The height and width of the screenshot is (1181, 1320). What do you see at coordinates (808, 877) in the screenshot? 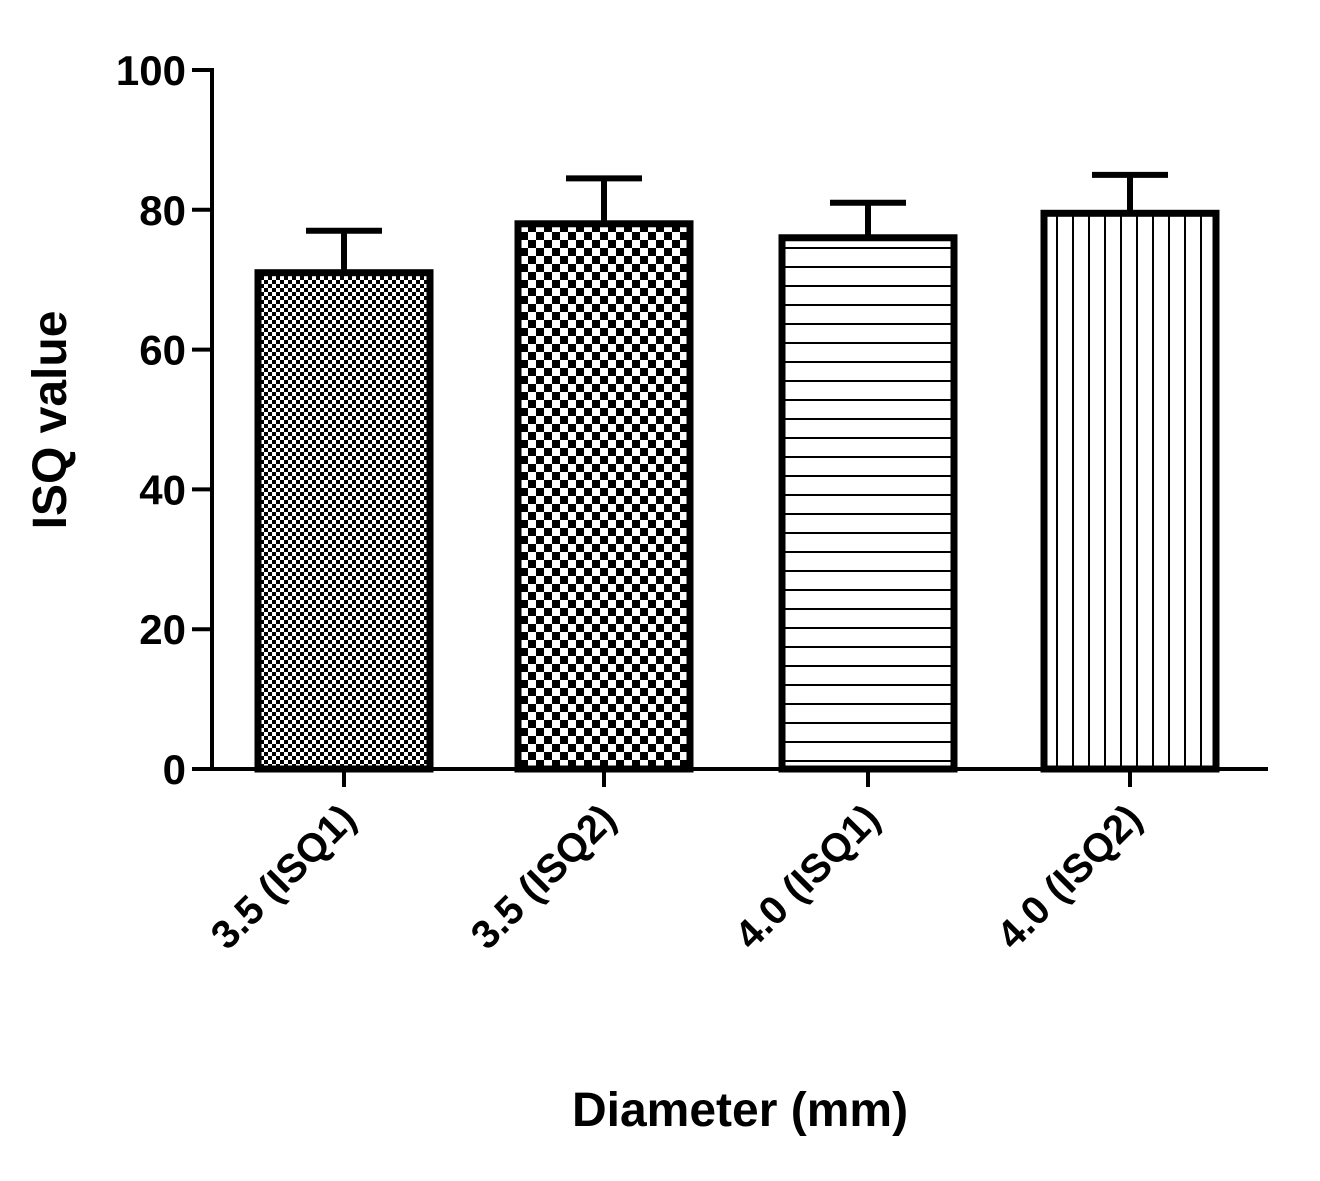
I see `x-tick-label: 4.0 (ISQ1)` at bounding box center [808, 877].